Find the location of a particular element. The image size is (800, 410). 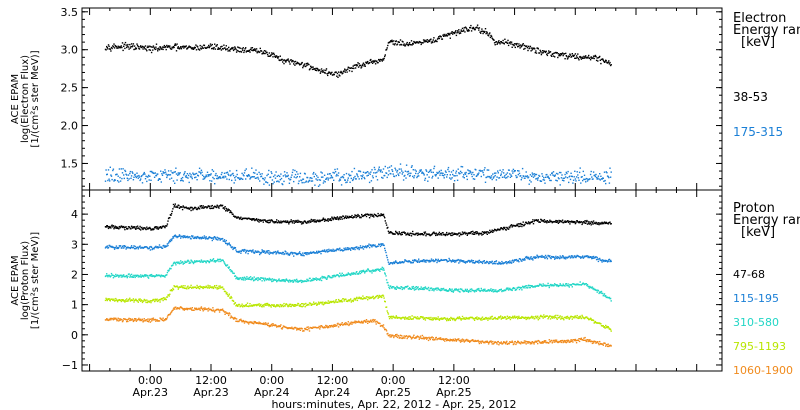

y-tick-label: 3 is located at coordinates (74, 244).